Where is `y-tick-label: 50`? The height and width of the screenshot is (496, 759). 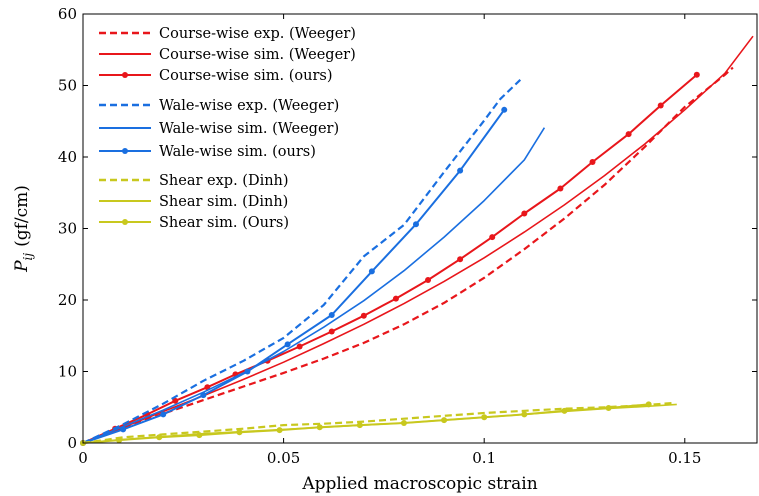
y-tick-label: 50 is located at coordinates (67, 86).